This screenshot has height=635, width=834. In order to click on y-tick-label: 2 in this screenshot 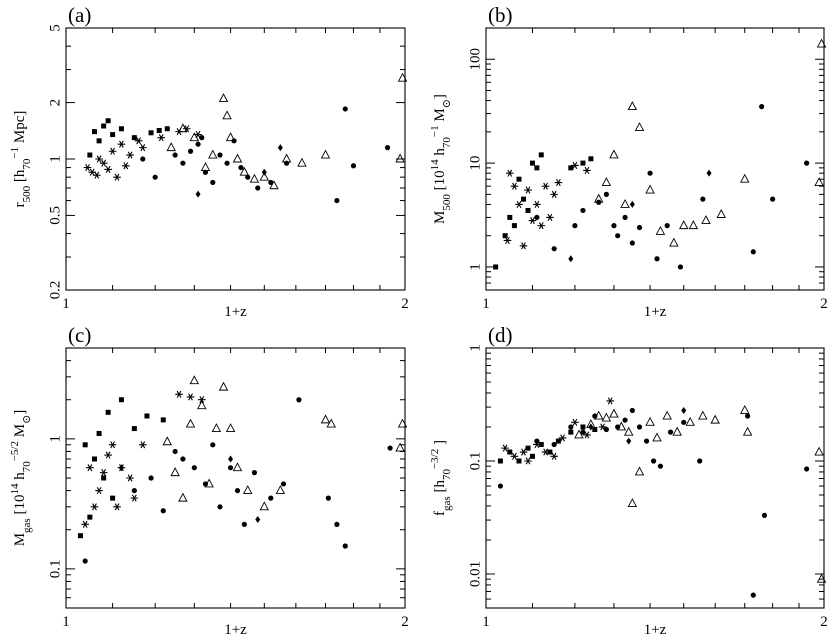, I will do `click(55, 103)`.